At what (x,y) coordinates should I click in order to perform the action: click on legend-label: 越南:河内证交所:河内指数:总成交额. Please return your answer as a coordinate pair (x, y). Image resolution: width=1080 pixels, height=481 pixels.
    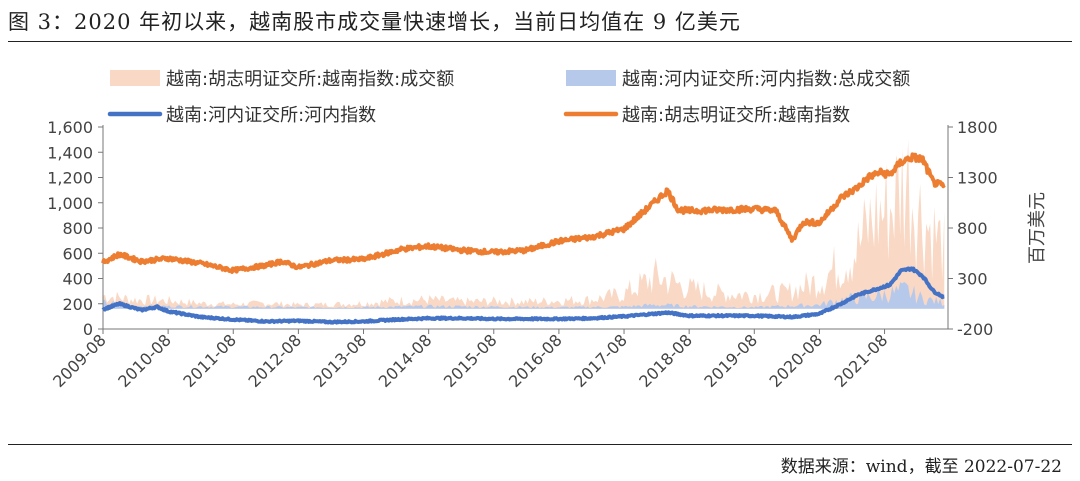
    Looking at the image, I should click on (766, 79).